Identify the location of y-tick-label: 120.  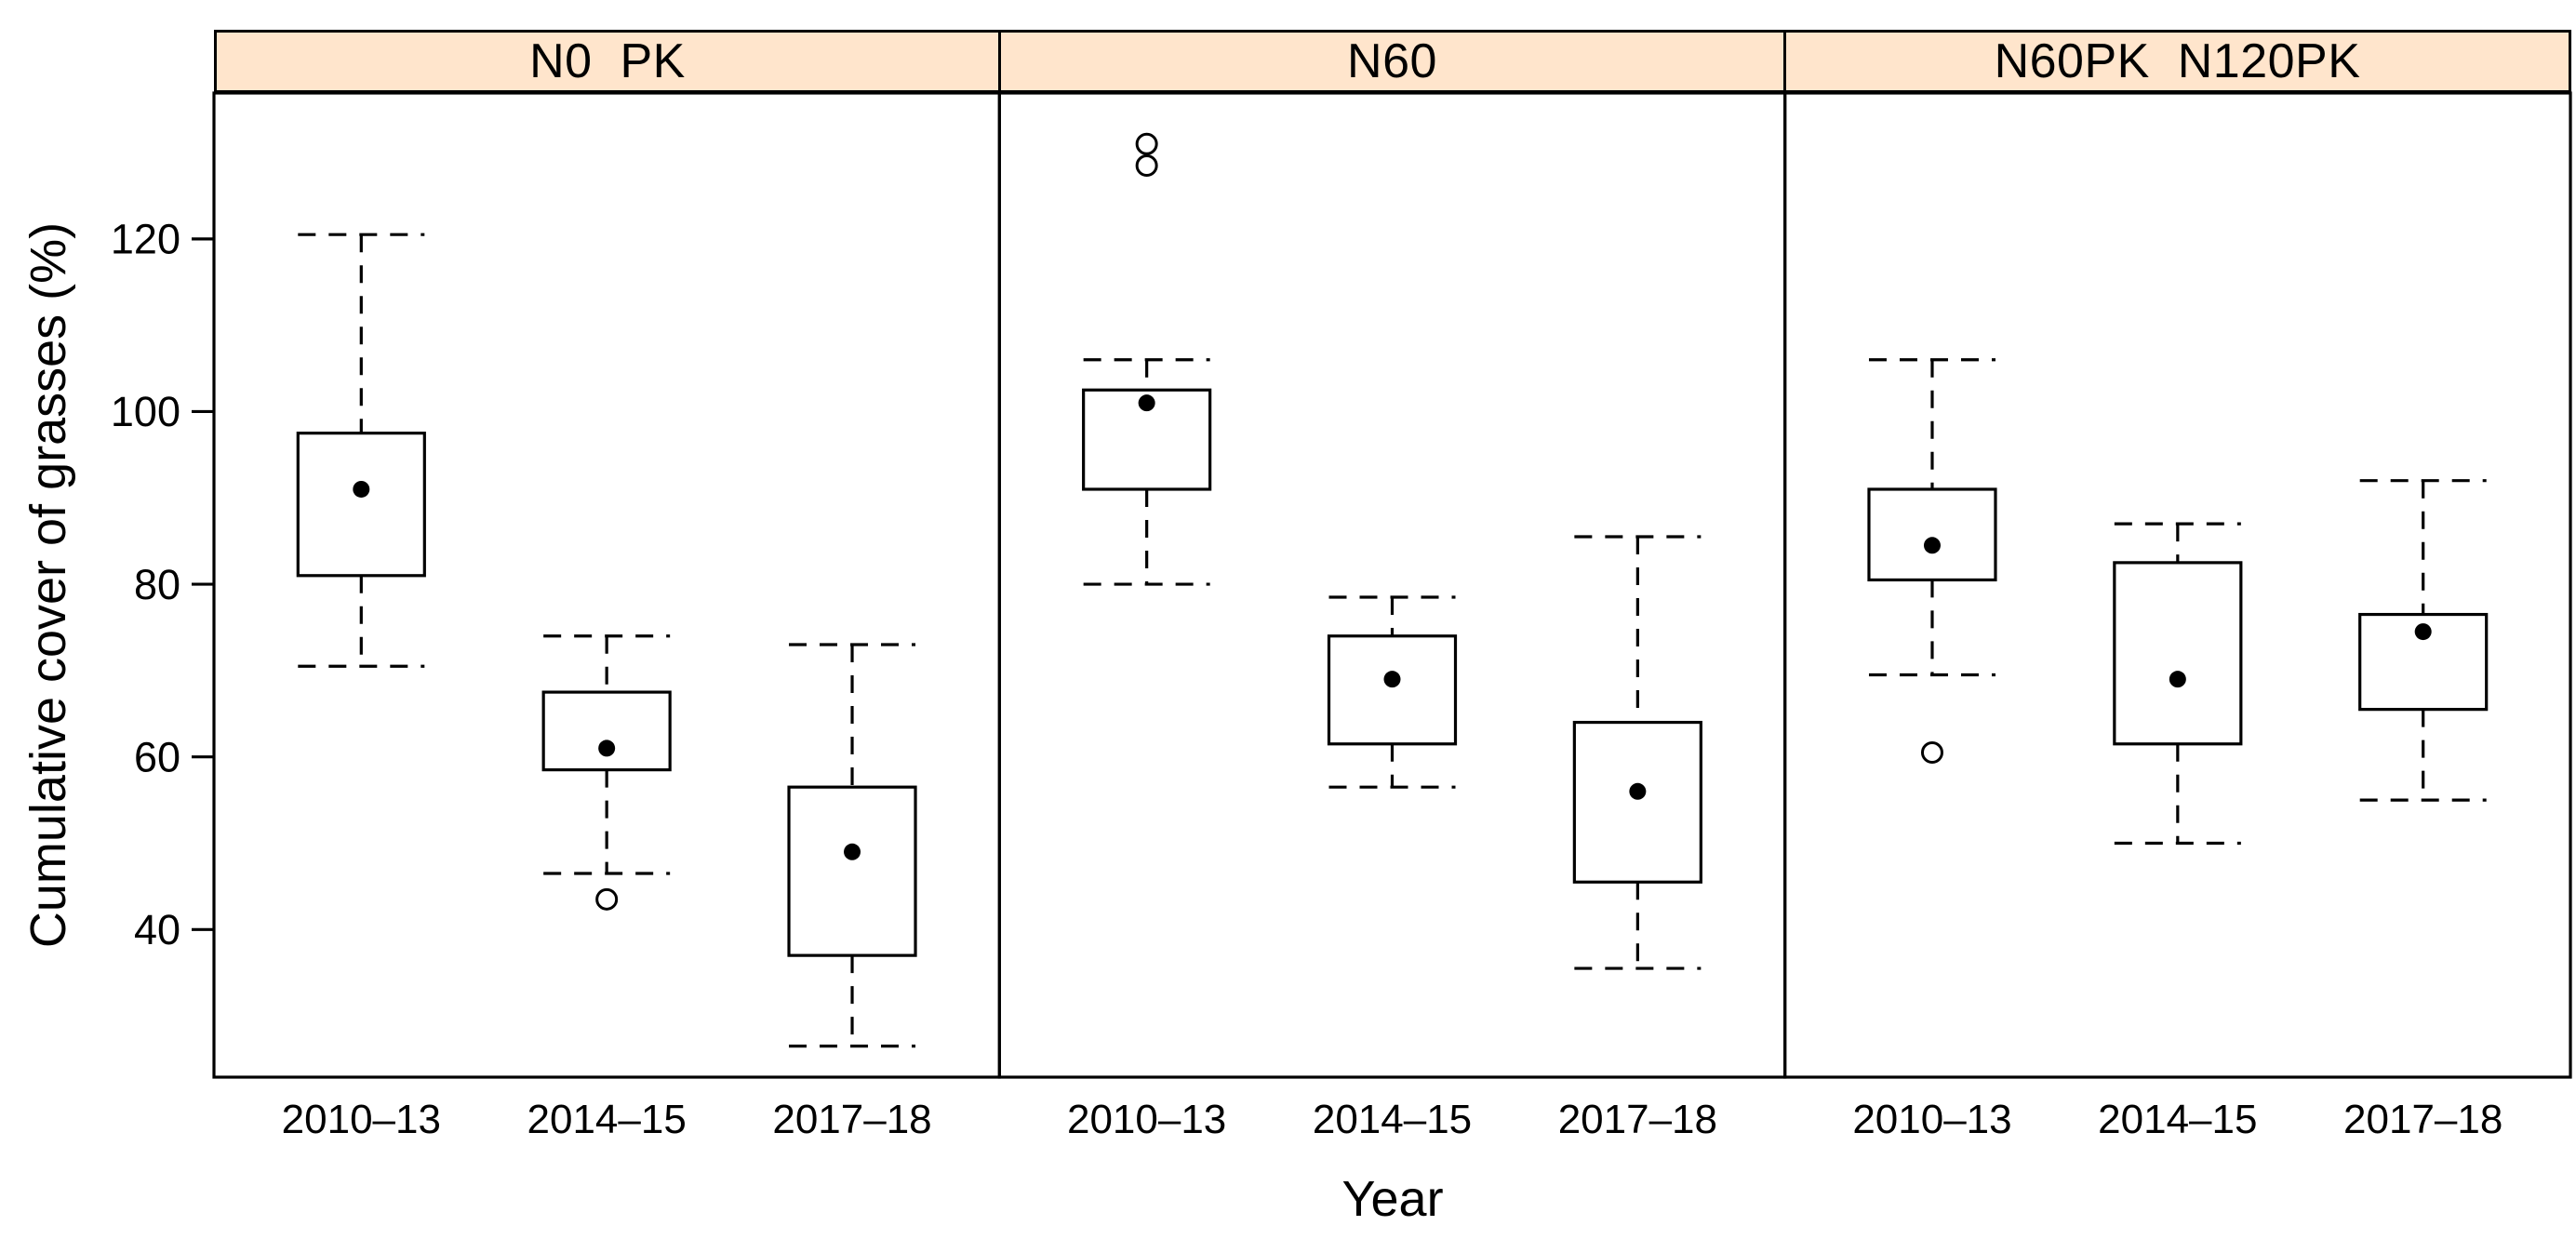
(145, 239).